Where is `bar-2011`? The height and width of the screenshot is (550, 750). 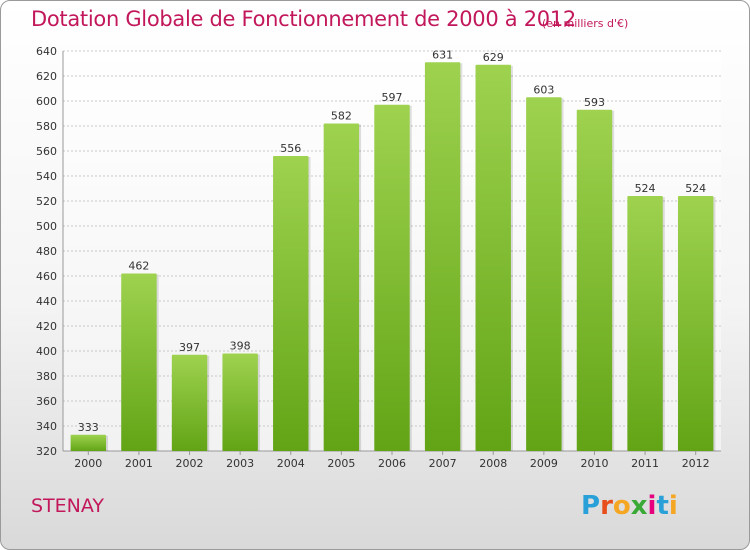 bar-2011 is located at coordinates (645, 323).